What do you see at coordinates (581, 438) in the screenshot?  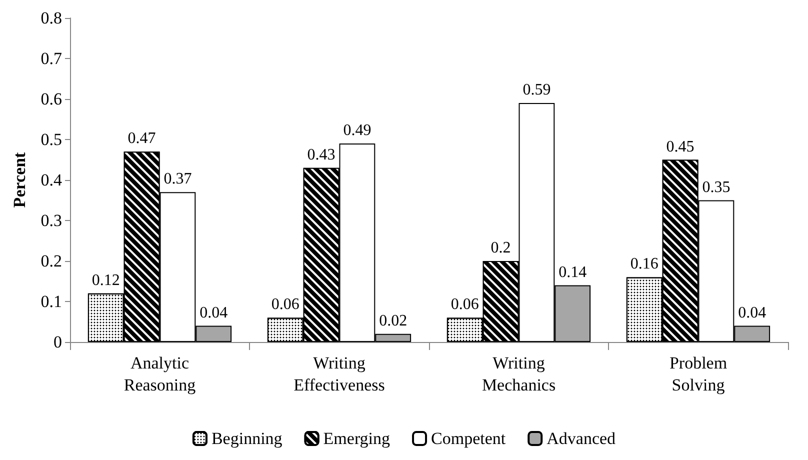 I see `legend-label: Advanced` at bounding box center [581, 438].